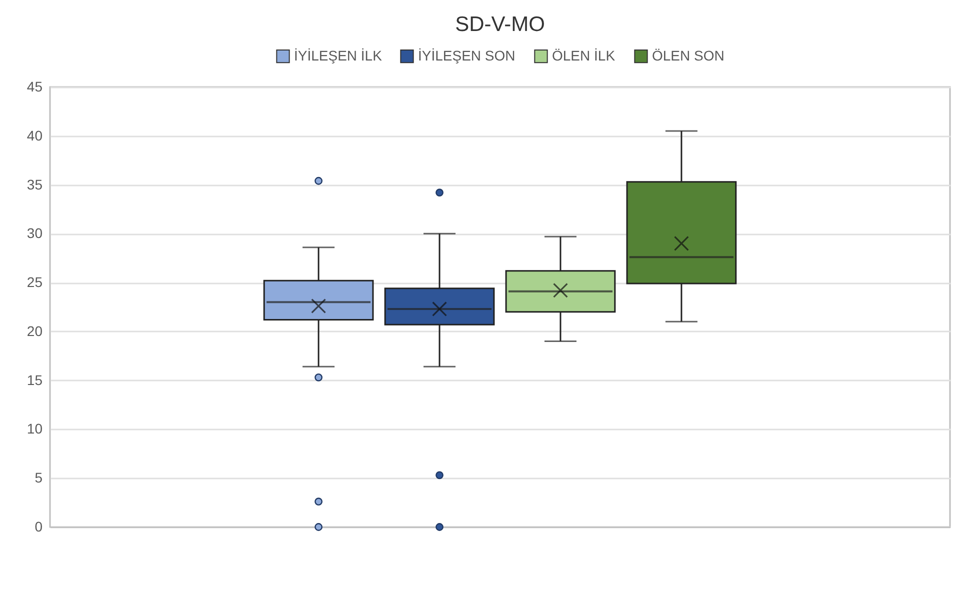  I want to click on chart-title: SD-V-MO, so click(500, 24).